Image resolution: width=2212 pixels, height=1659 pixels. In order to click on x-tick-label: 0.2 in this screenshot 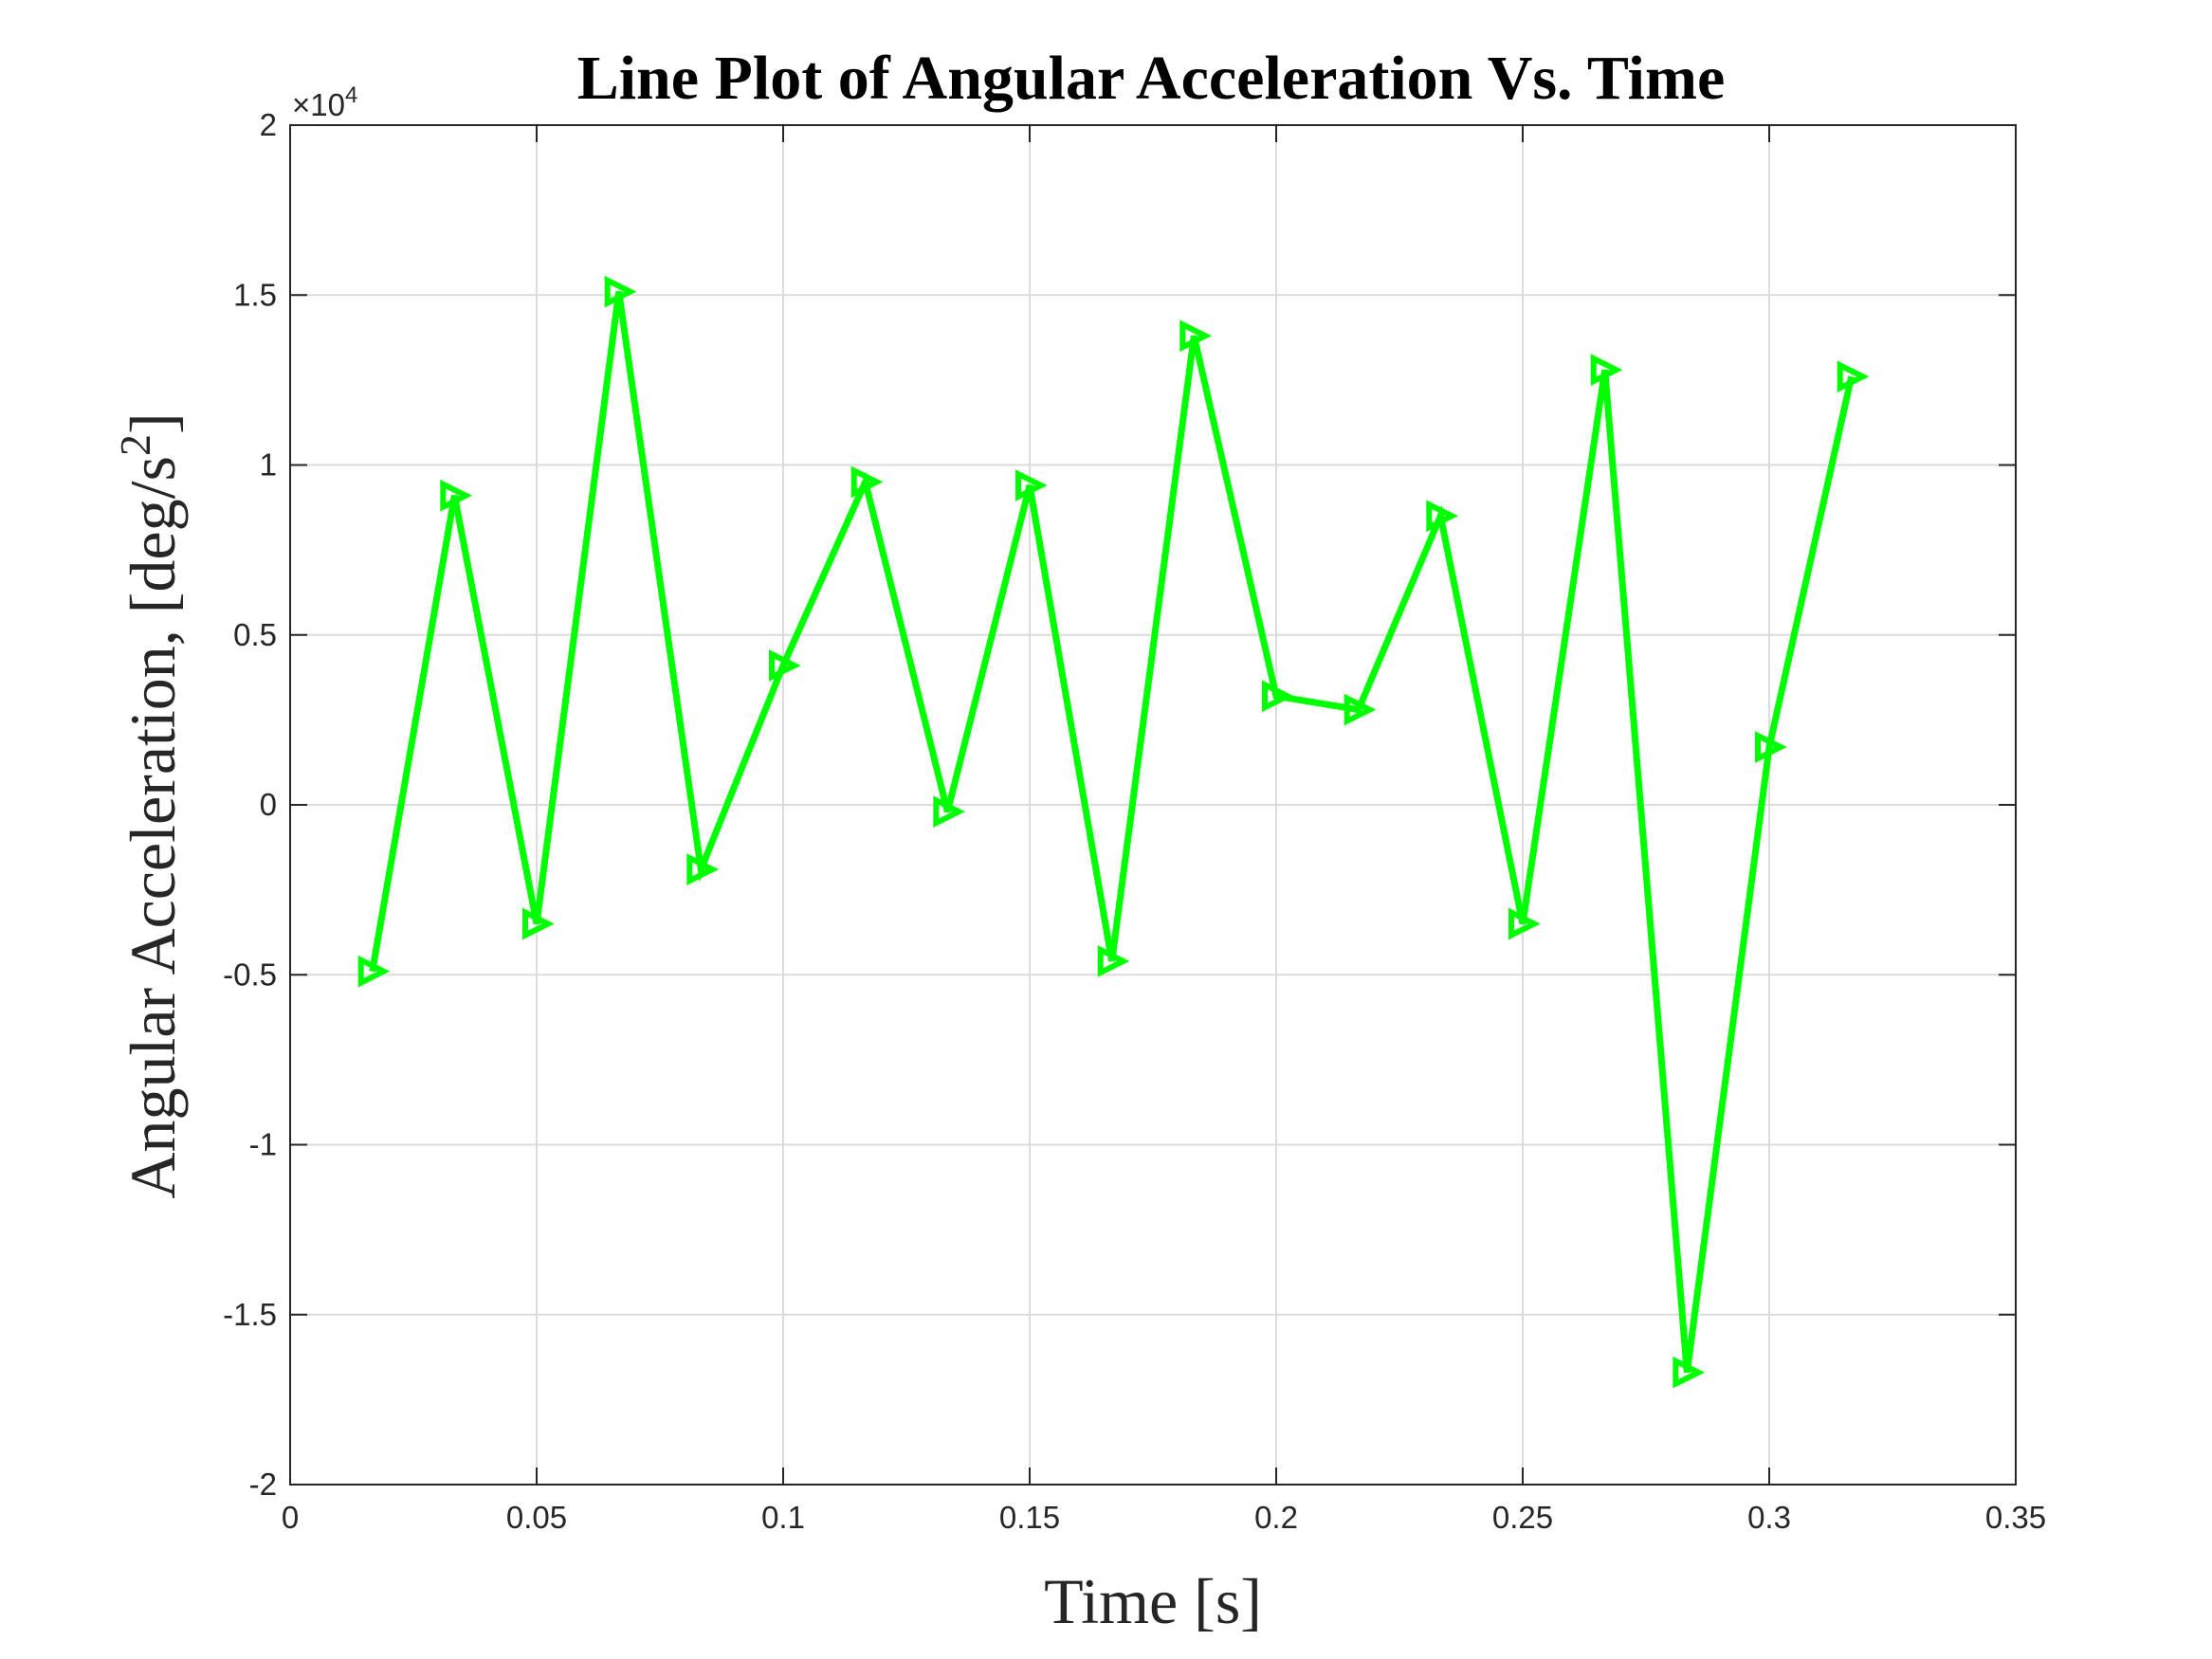, I will do `click(1276, 1517)`.